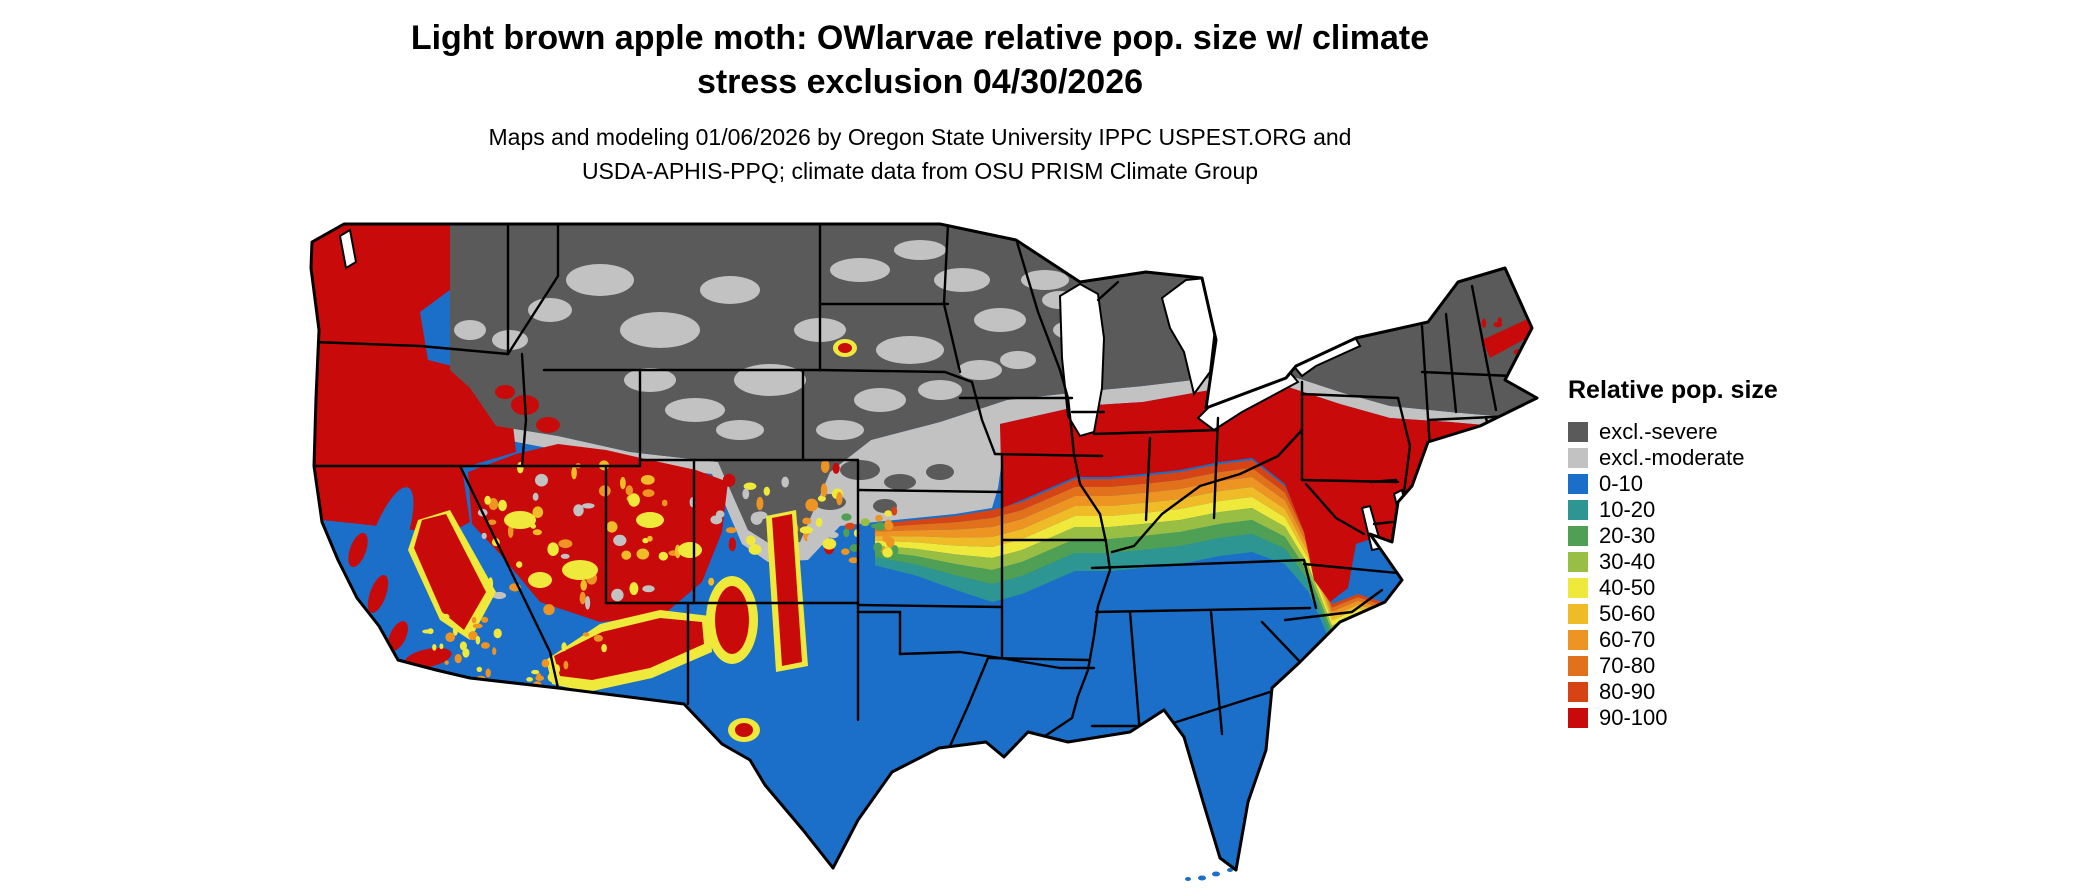 Image resolution: width=2100 pixels, height=892 pixels. I want to click on map-title-line2: stress exclusion 04/30/2026, so click(920, 82).